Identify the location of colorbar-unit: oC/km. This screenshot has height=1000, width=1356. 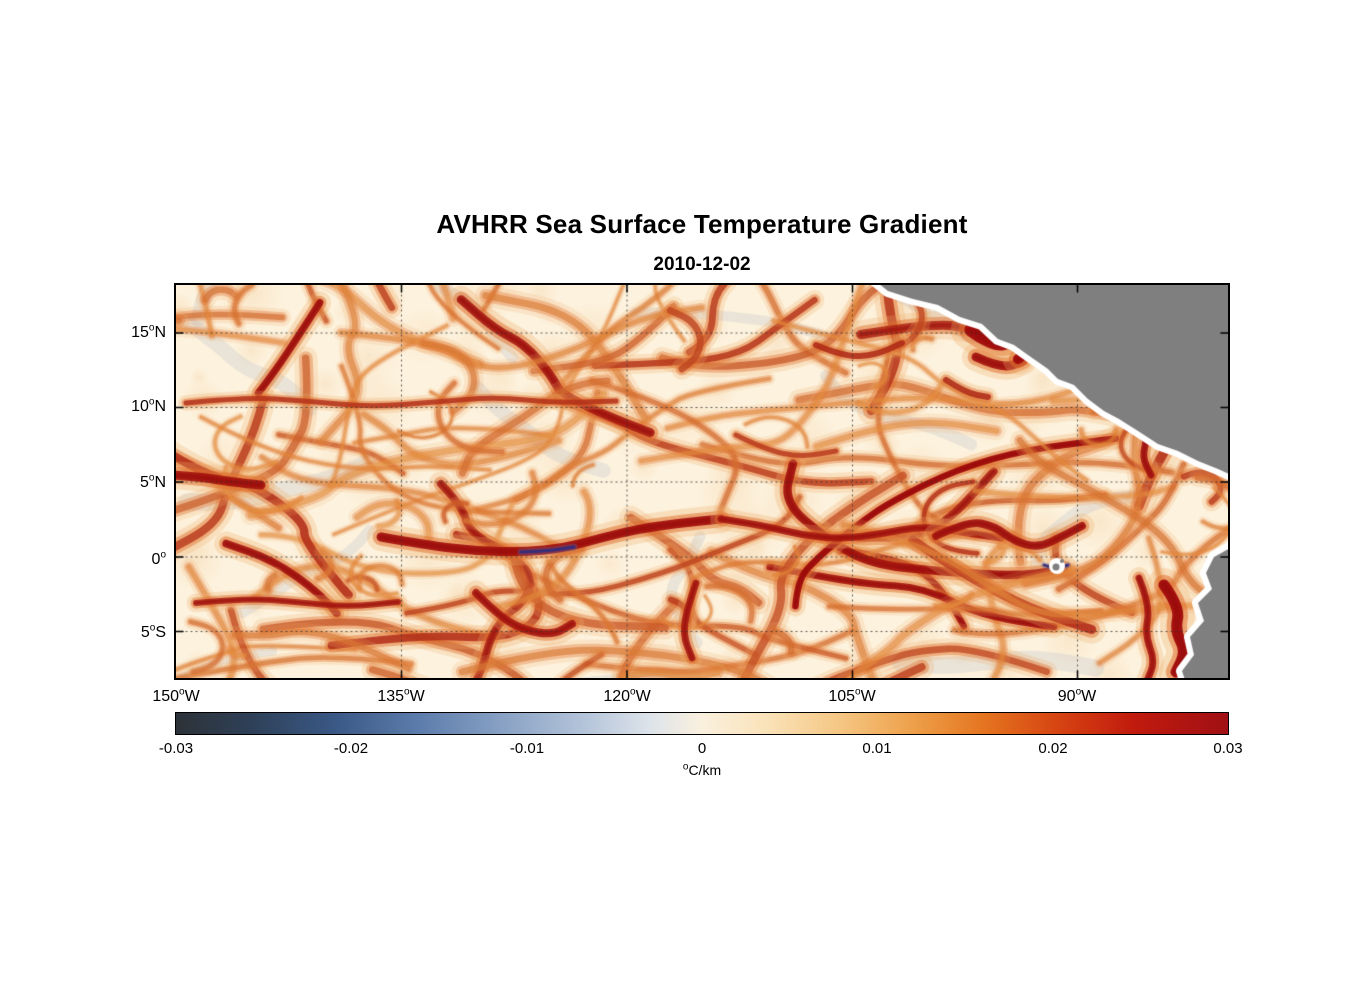
(702, 769).